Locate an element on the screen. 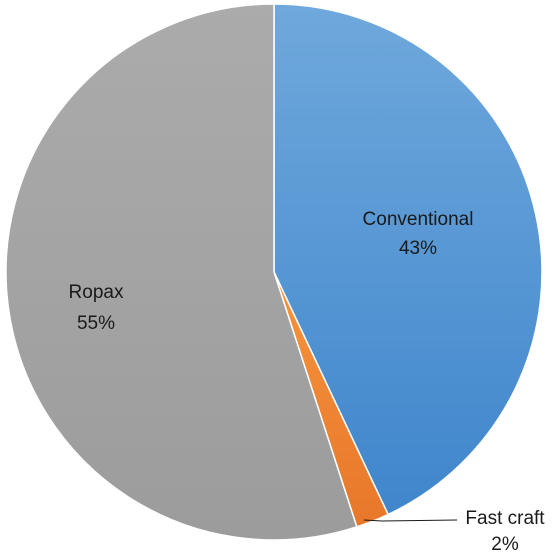 This screenshot has height=555, width=552. slice-label-name-ropax: Ropax is located at coordinates (96, 292).